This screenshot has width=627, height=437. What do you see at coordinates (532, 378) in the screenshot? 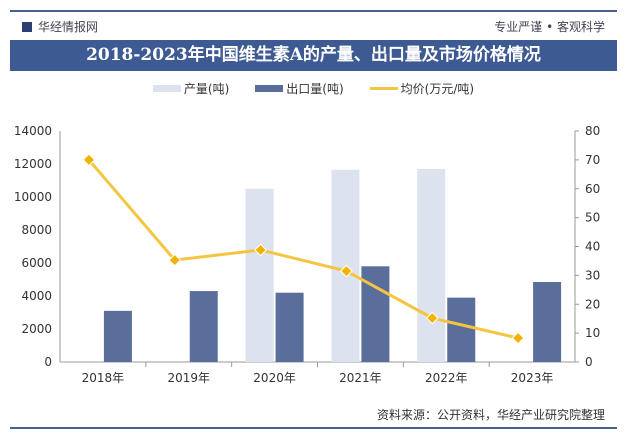
I see `x-tick-label: 2023年` at bounding box center [532, 378].